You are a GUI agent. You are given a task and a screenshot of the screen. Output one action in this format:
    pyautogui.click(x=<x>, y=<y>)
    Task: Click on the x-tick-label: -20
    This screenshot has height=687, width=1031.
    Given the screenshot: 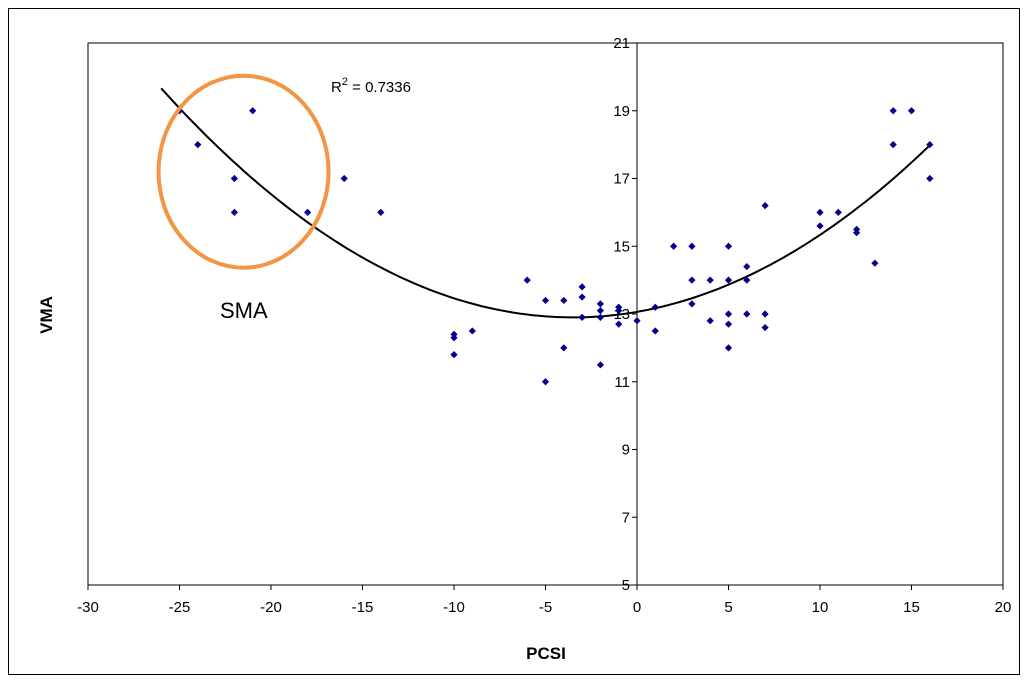 What is the action you would take?
    pyautogui.click(x=271, y=607)
    